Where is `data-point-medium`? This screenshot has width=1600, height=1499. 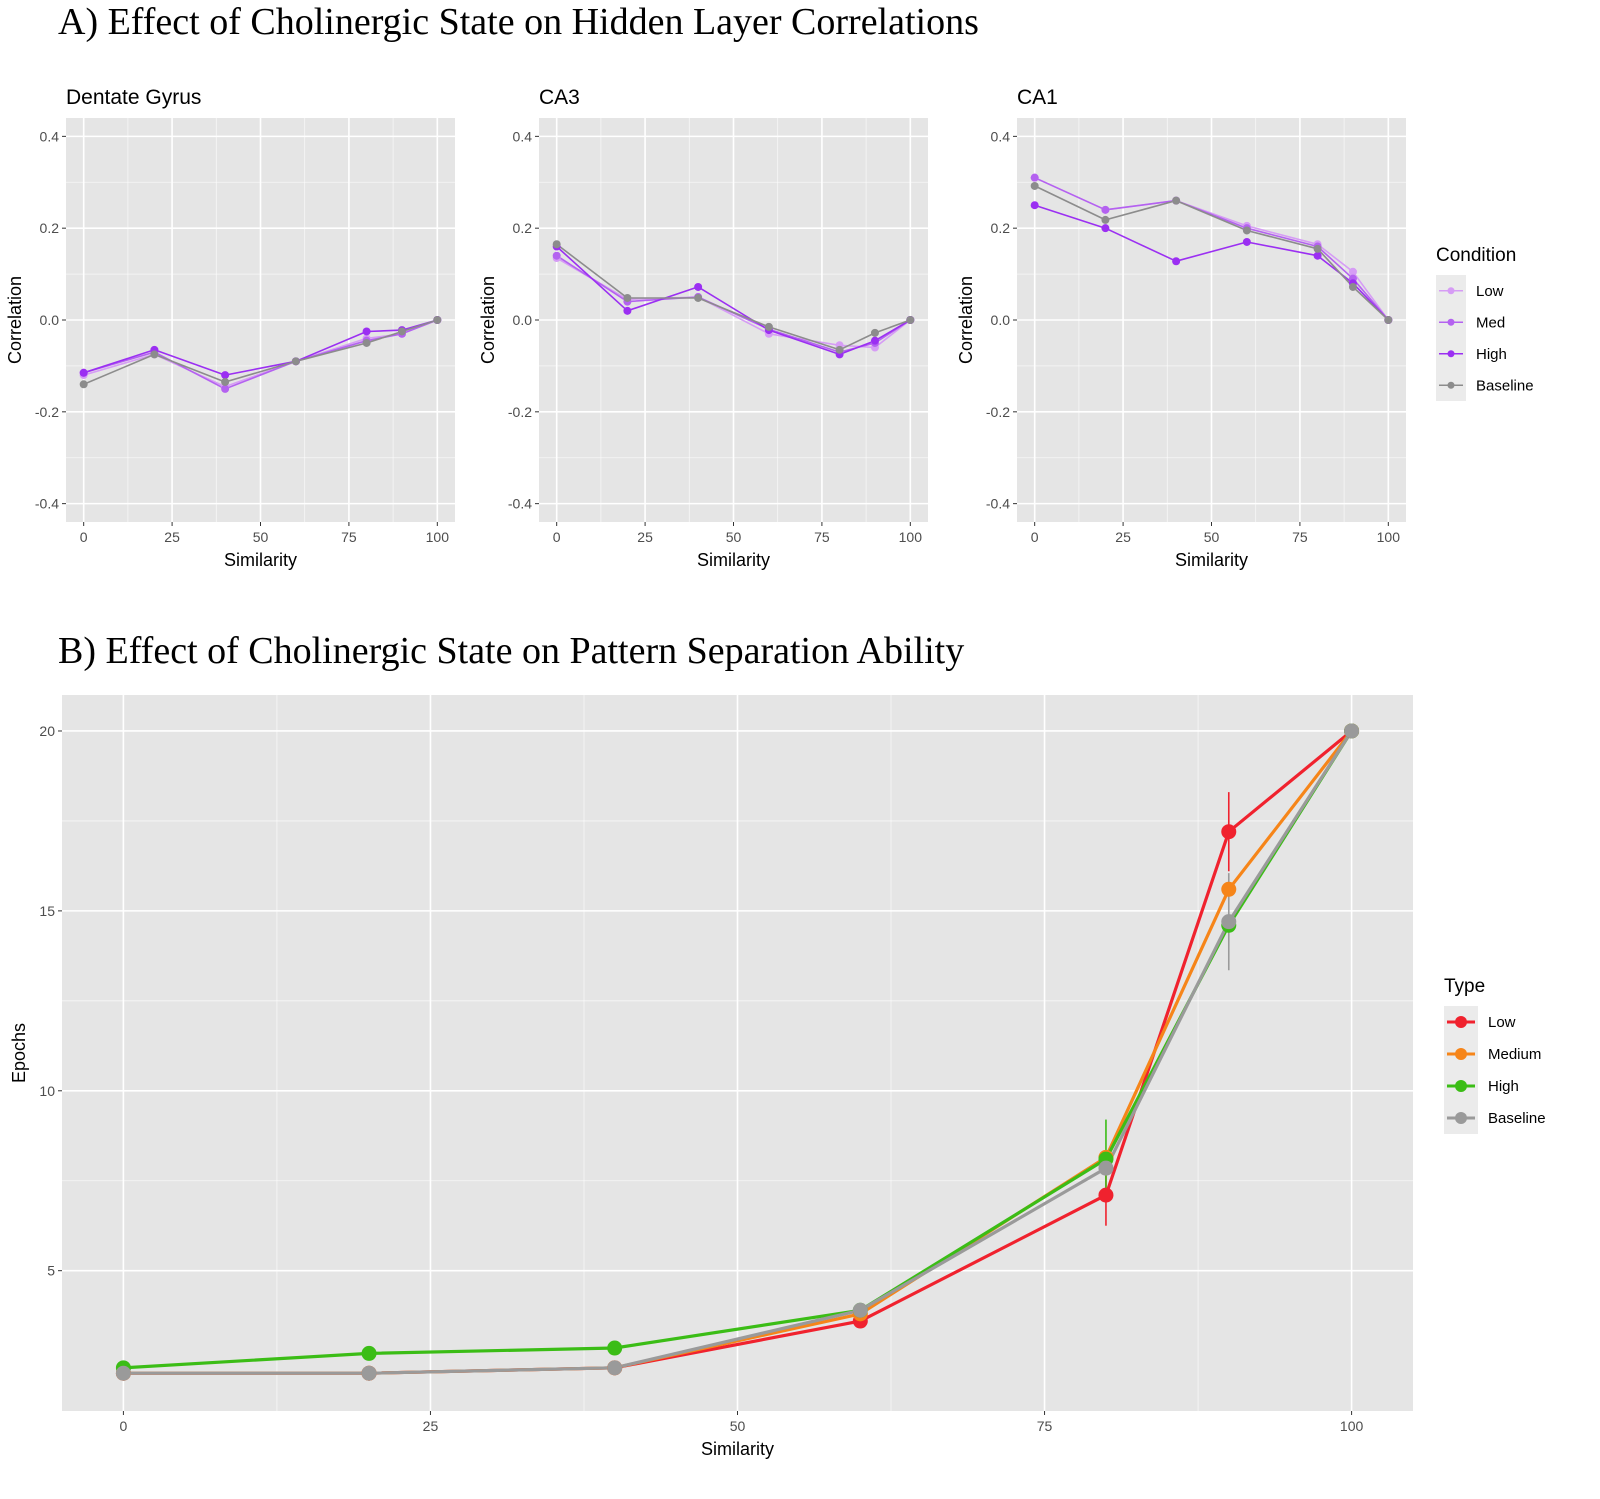
data-point-medium is located at coordinates (1229, 889).